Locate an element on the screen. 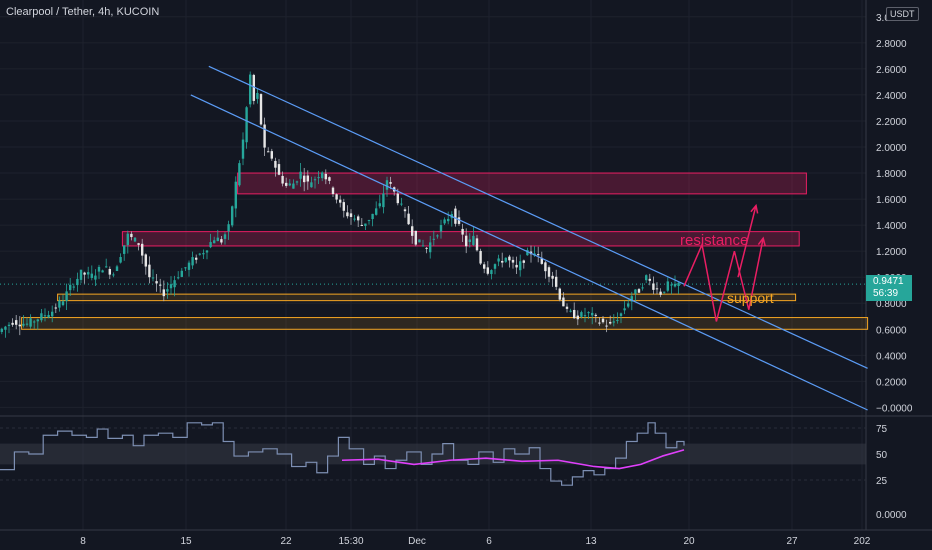 This screenshot has height=550, width=932. currency-badge: USDT is located at coordinates (902, 14).